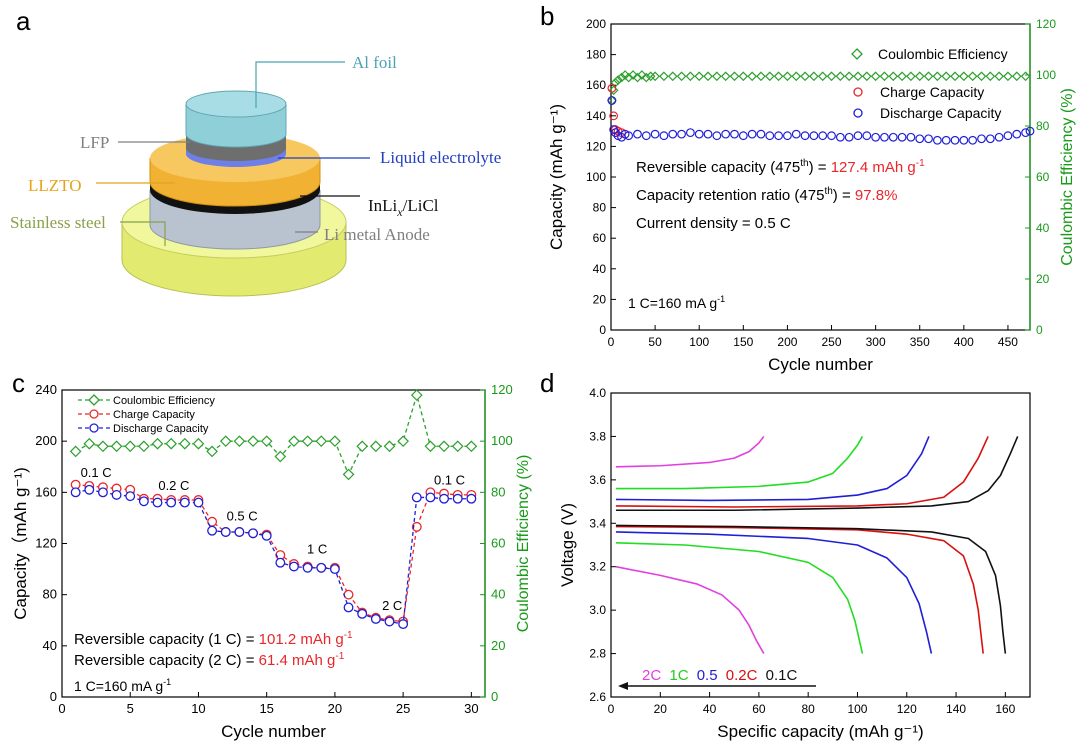  I want to click on curve-d-2c-discharge, so click(690, 609).